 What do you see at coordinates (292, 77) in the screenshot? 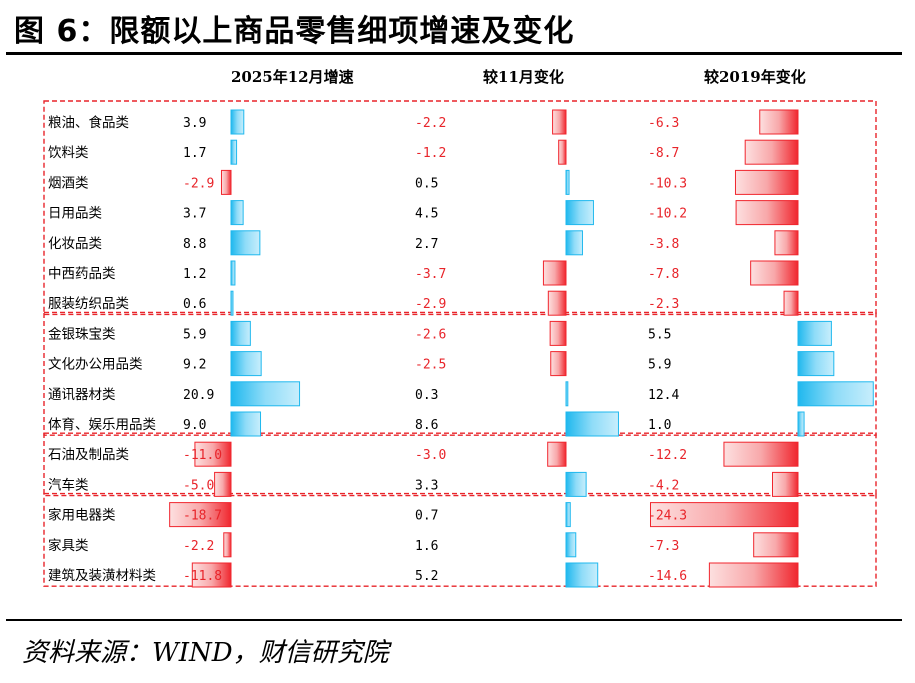
I see `column-header-2025-dec-growth: 2025年12月增速` at bounding box center [292, 77].